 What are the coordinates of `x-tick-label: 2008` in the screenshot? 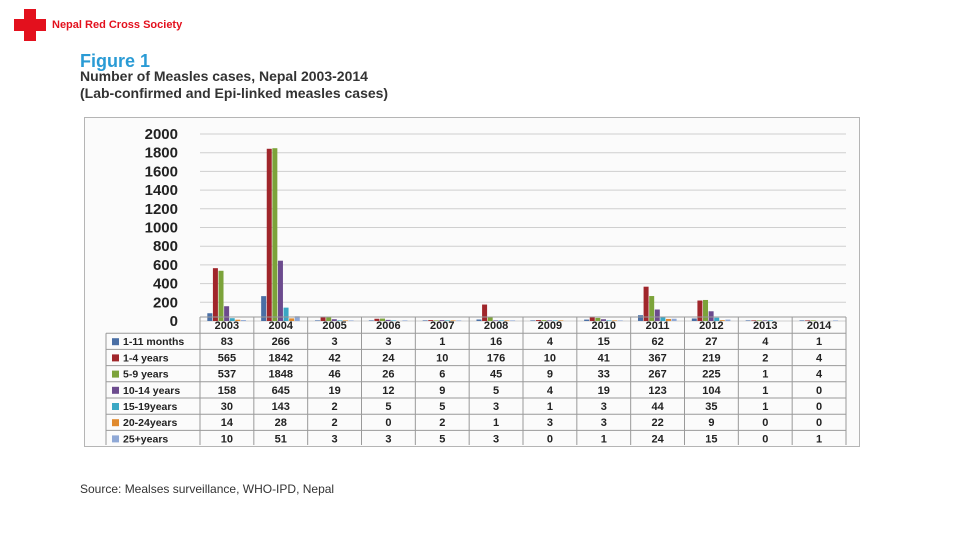 It's located at (496, 326).